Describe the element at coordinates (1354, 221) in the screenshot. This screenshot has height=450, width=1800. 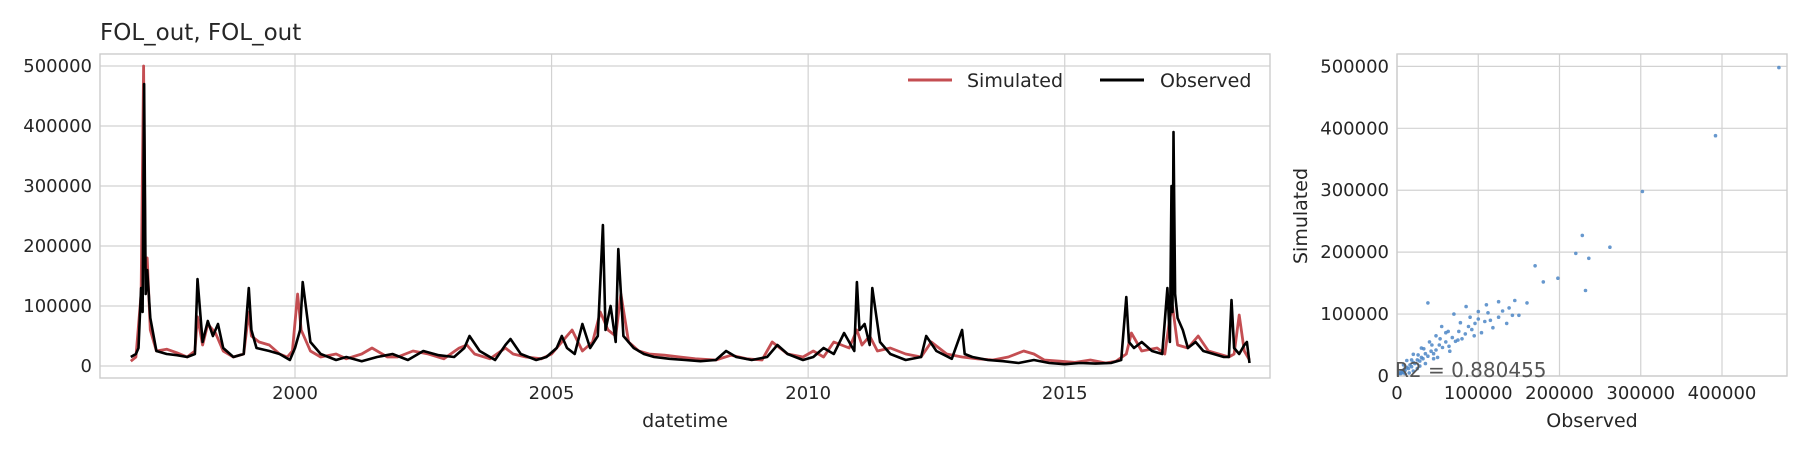
I see `scatter-y-ticks: 0 100000 200000 300000 400000 500000` at that location.